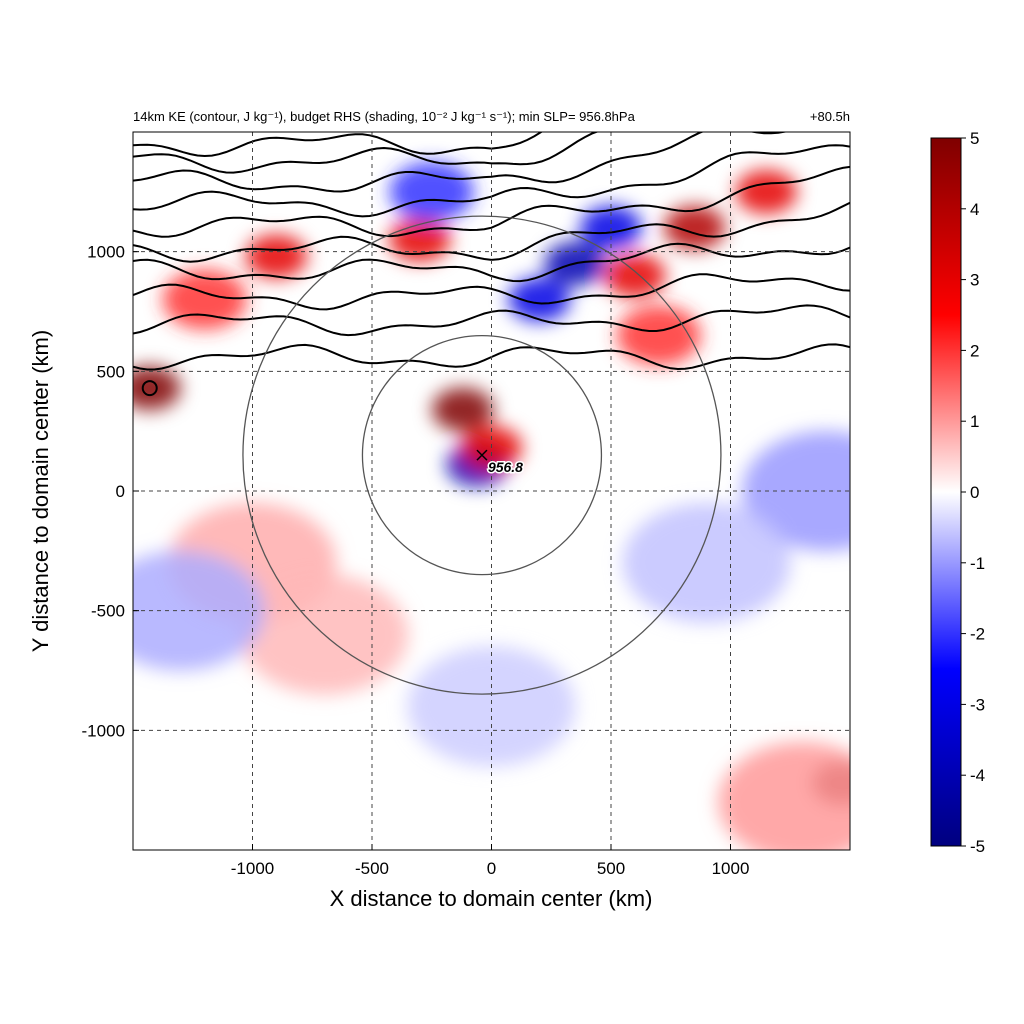 The width and height of the screenshot is (1024, 1024). Describe the element at coordinates (120, 491) in the screenshot. I see `y-tick-label: 0` at that location.